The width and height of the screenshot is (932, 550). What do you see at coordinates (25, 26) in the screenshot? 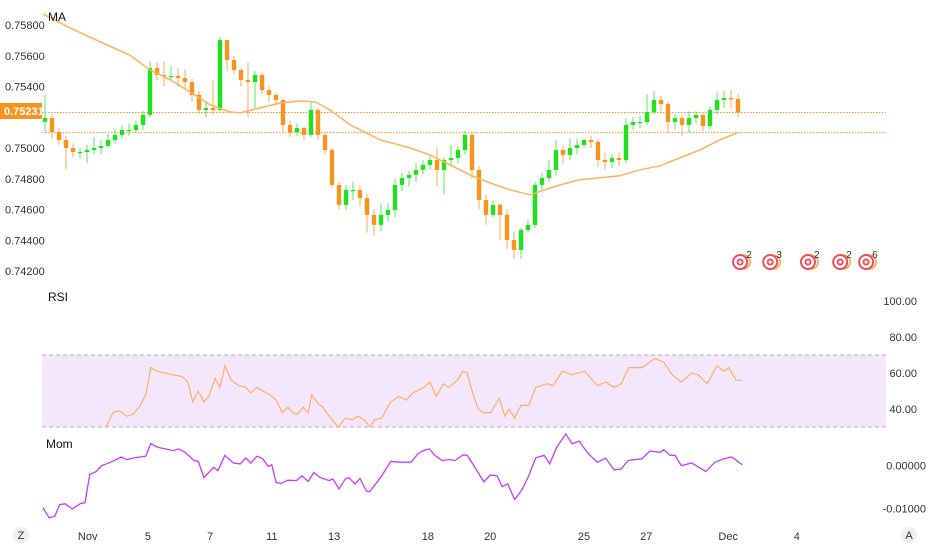
I see `price-tick-label: 0.75800` at bounding box center [25, 26].